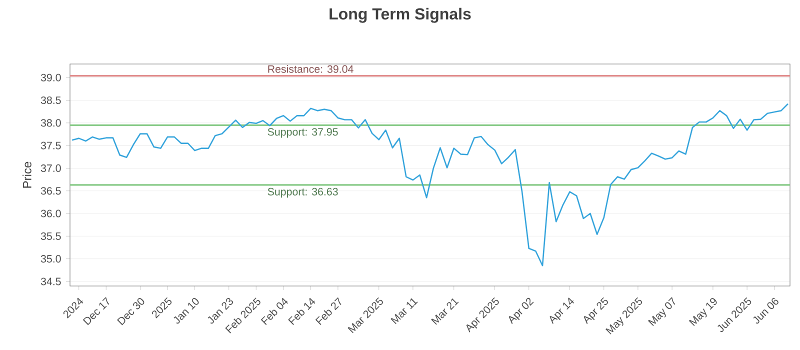 This screenshot has height=350, width=800. I want to click on y-tick-label: 35.5, so click(50, 236).